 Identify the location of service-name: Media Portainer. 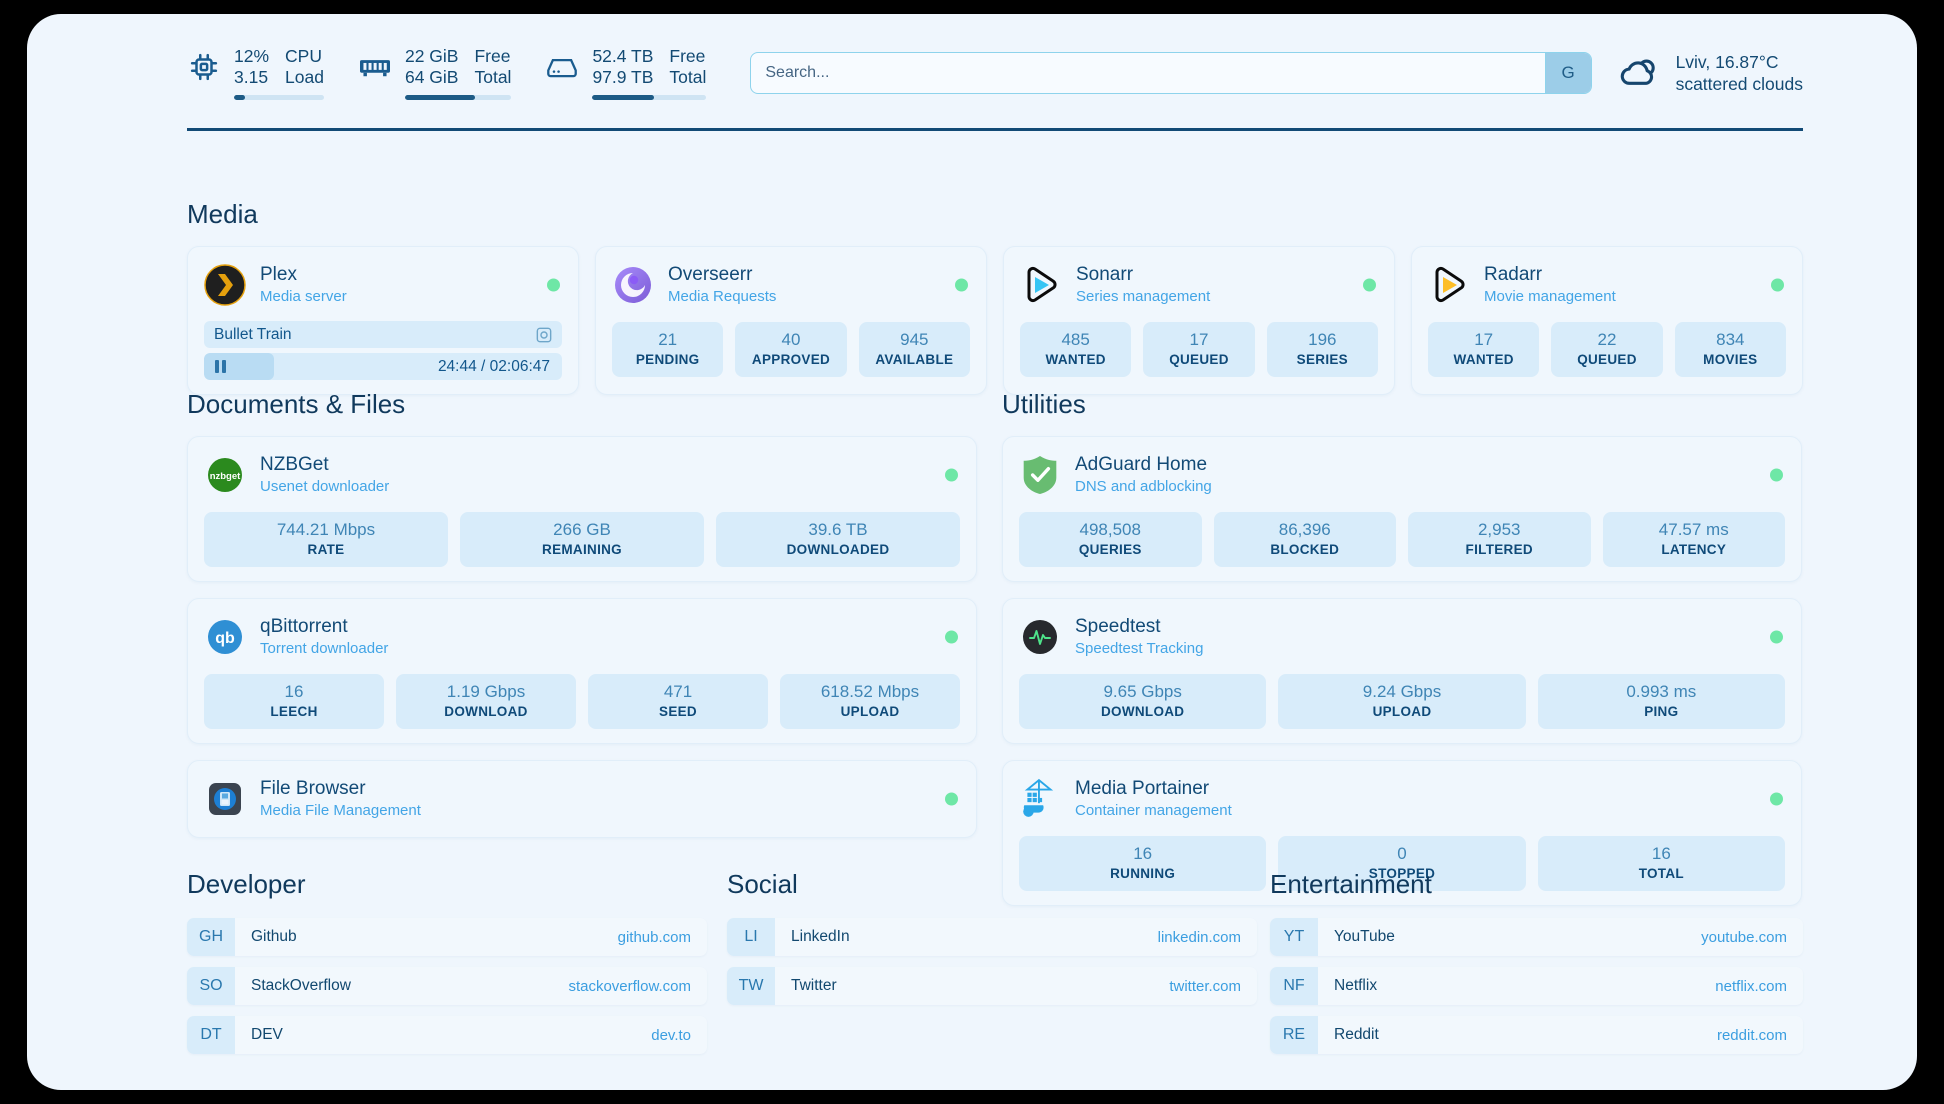
(1142, 788).